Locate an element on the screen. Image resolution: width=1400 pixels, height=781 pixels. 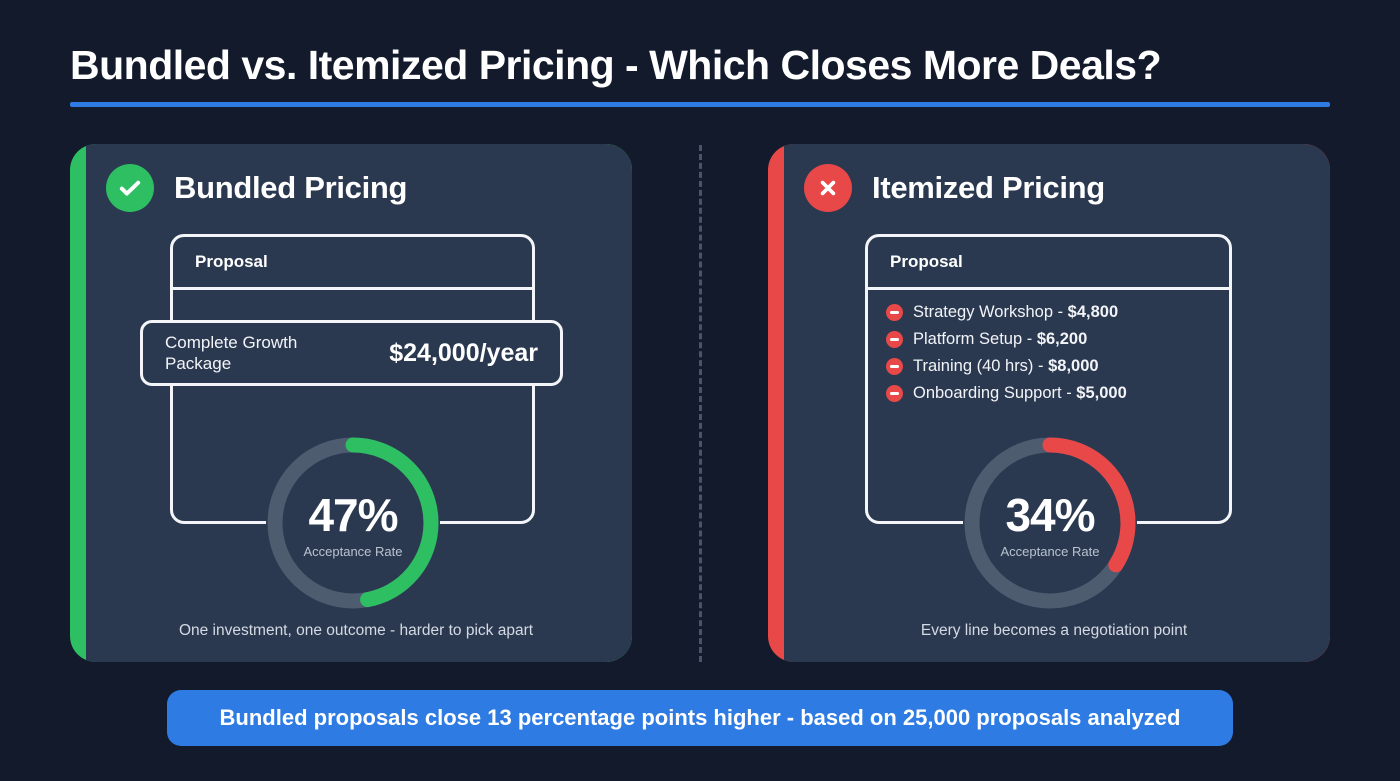
line-item-name: Strategy Workshop - is located at coordinates (990, 312).